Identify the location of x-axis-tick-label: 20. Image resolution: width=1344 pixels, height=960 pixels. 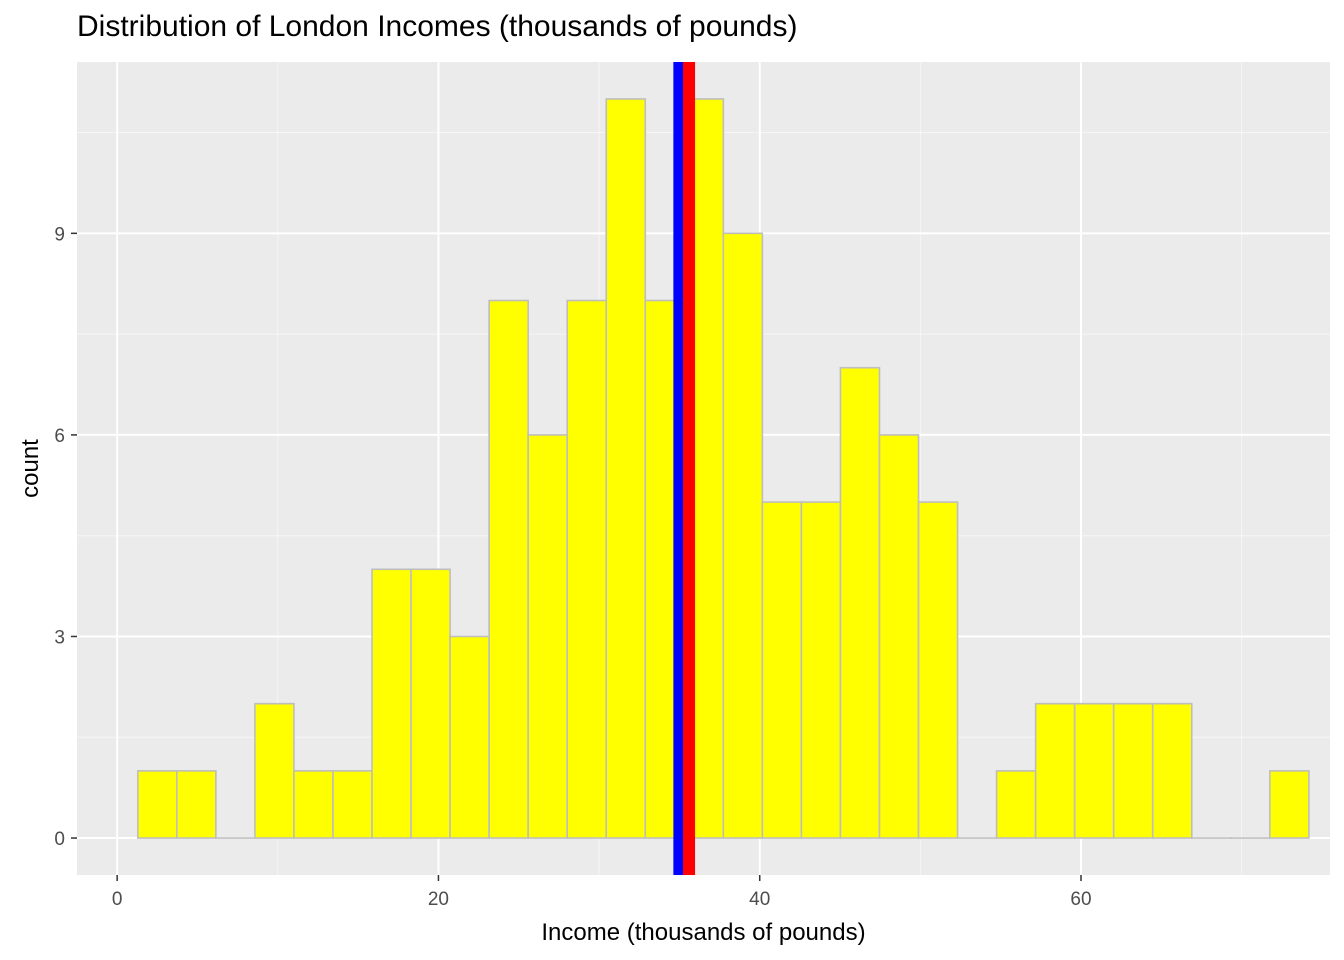
(438, 899).